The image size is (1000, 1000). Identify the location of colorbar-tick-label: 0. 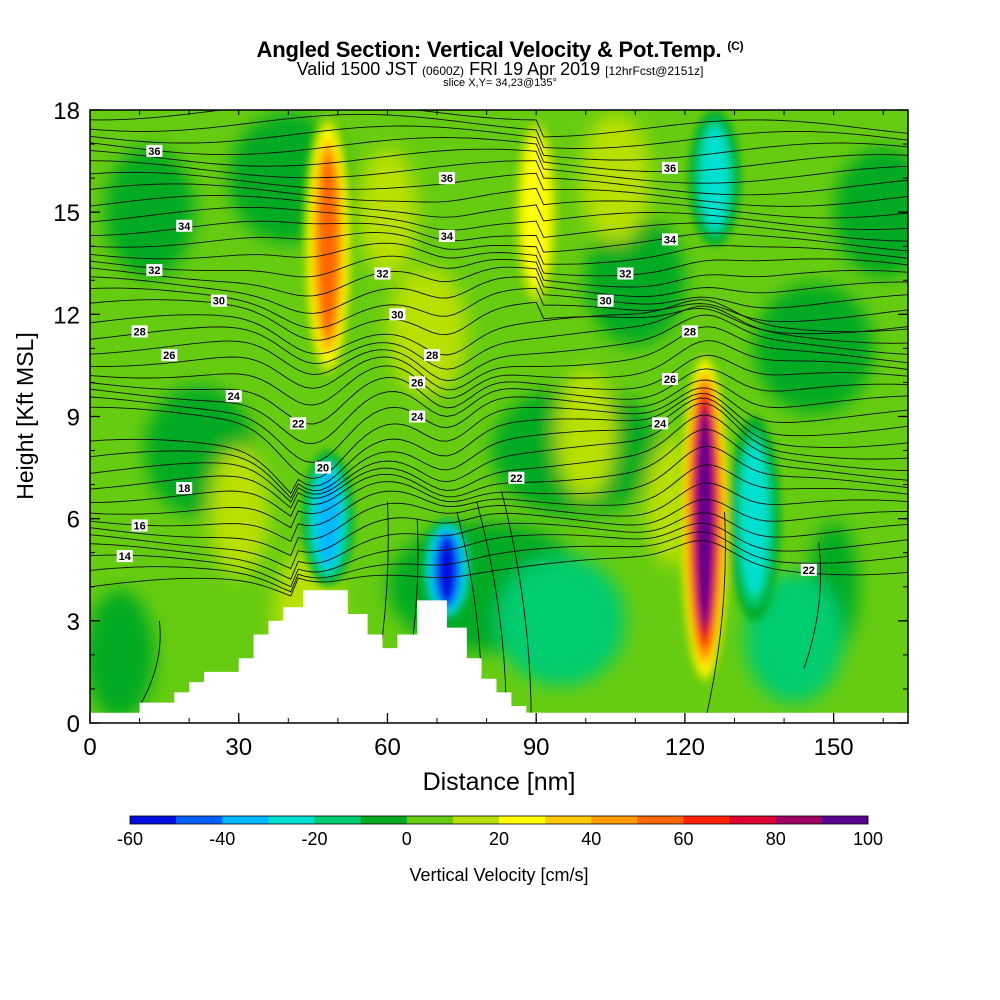
(407, 839).